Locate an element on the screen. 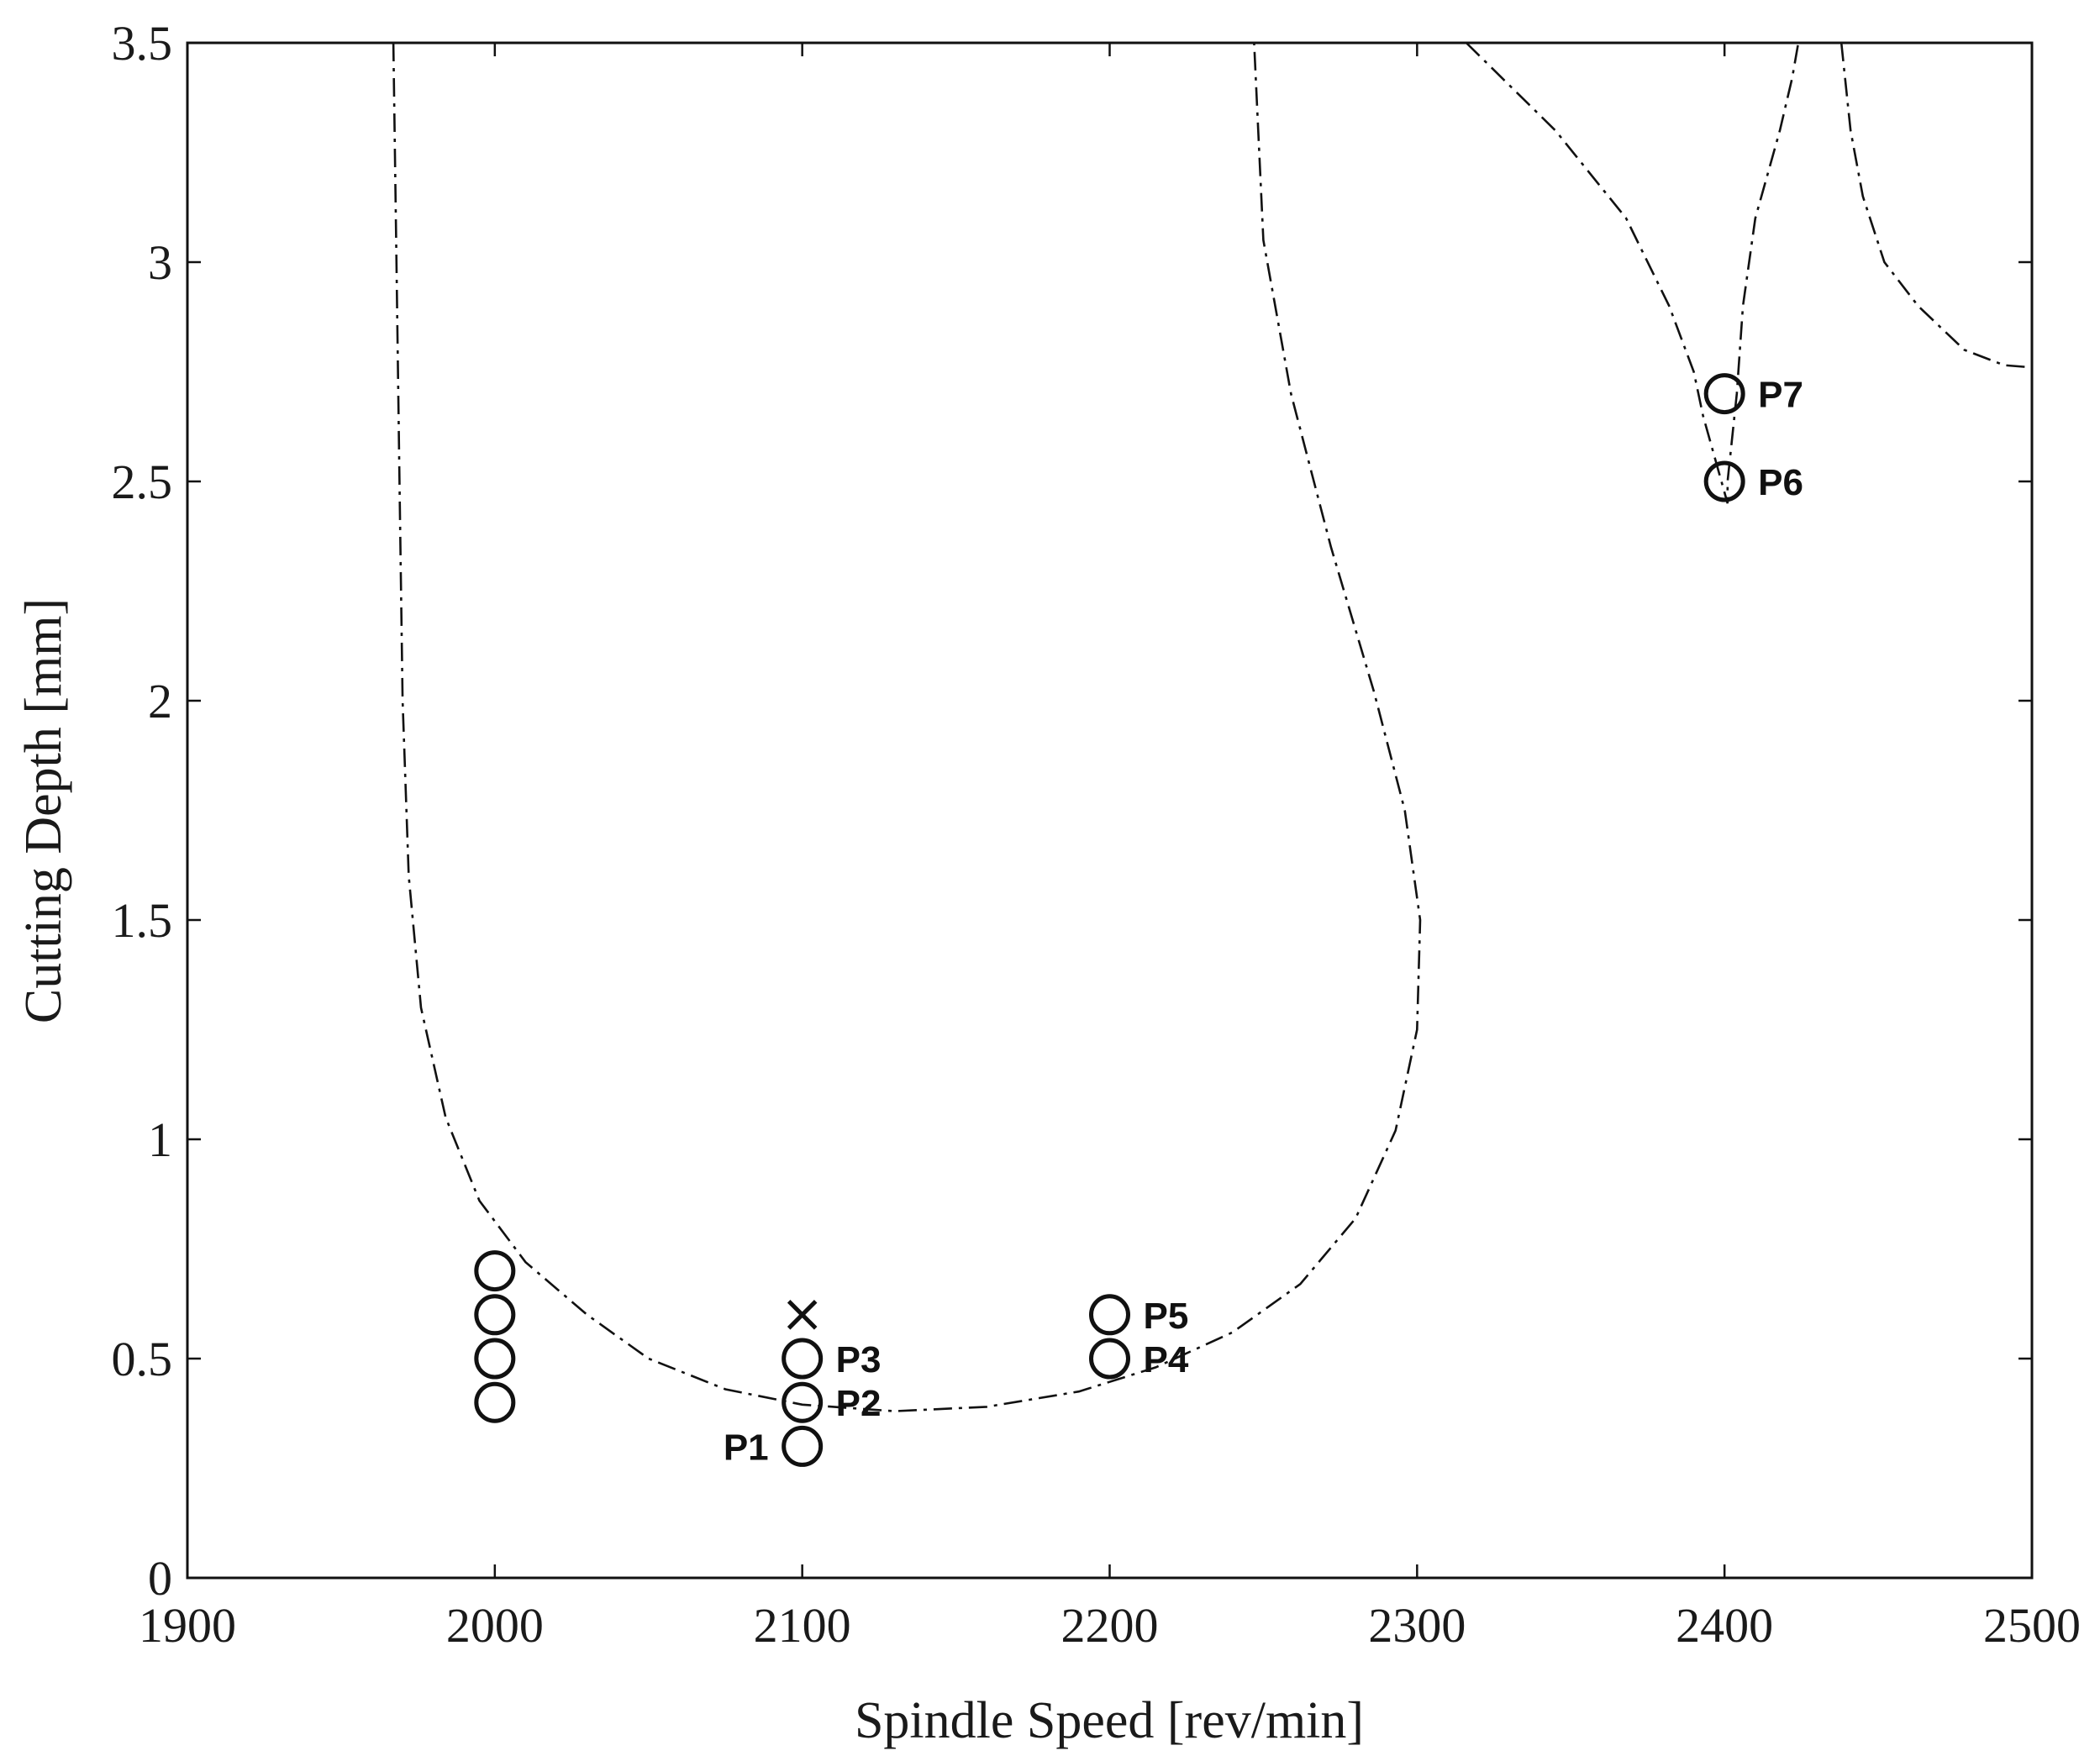 This screenshot has height=1756, width=2100. x-tick-label: 2400 is located at coordinates (1724, 1626).